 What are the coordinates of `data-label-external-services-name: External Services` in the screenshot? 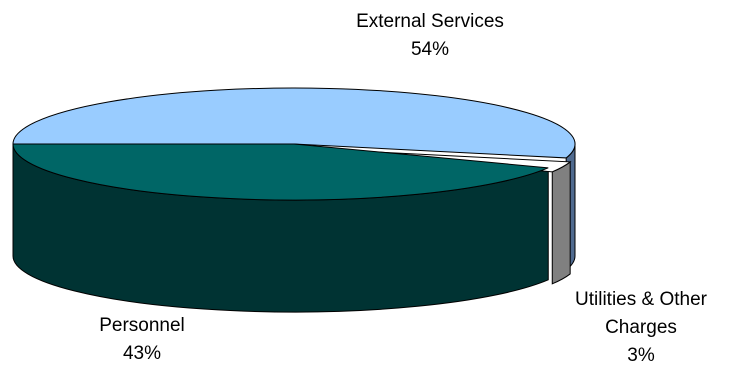 It's located at (430, 21).